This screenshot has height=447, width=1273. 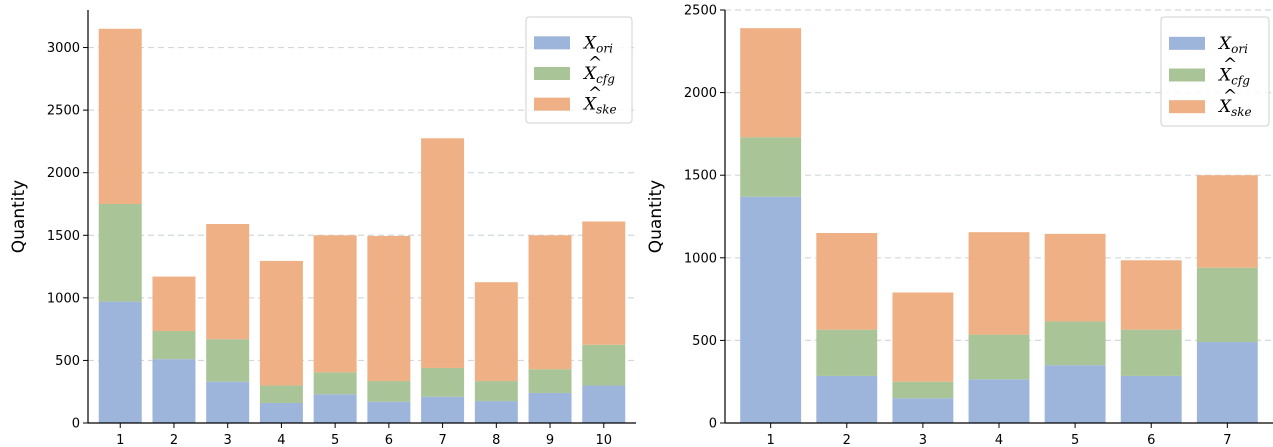 I want to click on x-tick-label: 9, so click(x=550, y=440).